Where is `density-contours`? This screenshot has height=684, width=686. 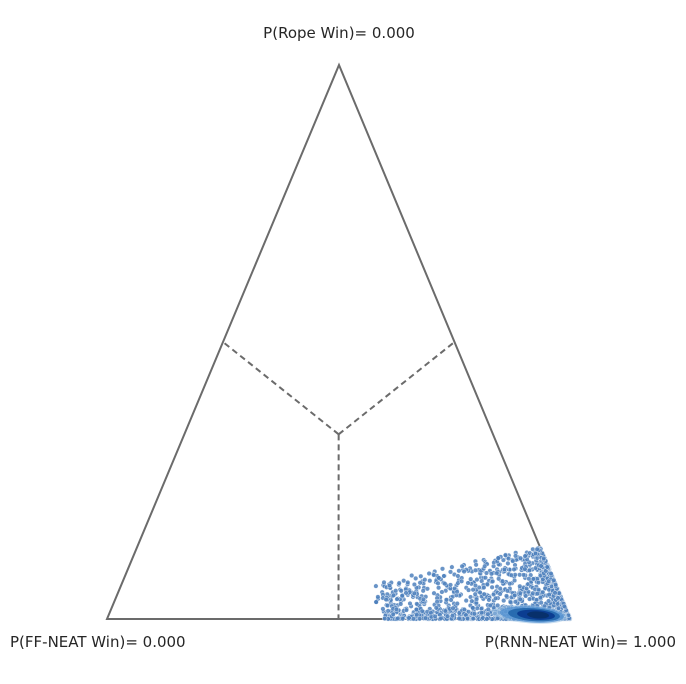
density-contours is located at coordinates (530, 614).